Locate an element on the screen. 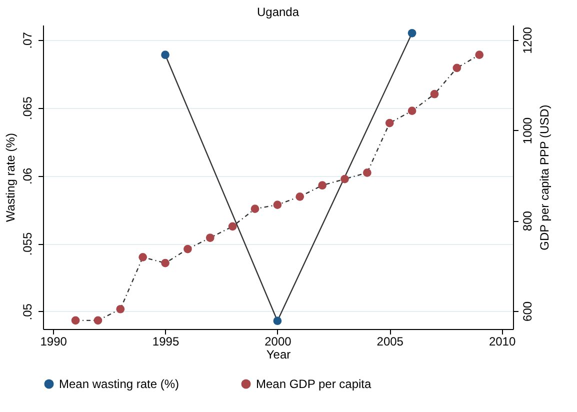  x-tick-label: 2010 is located at coordinates (502, 341).